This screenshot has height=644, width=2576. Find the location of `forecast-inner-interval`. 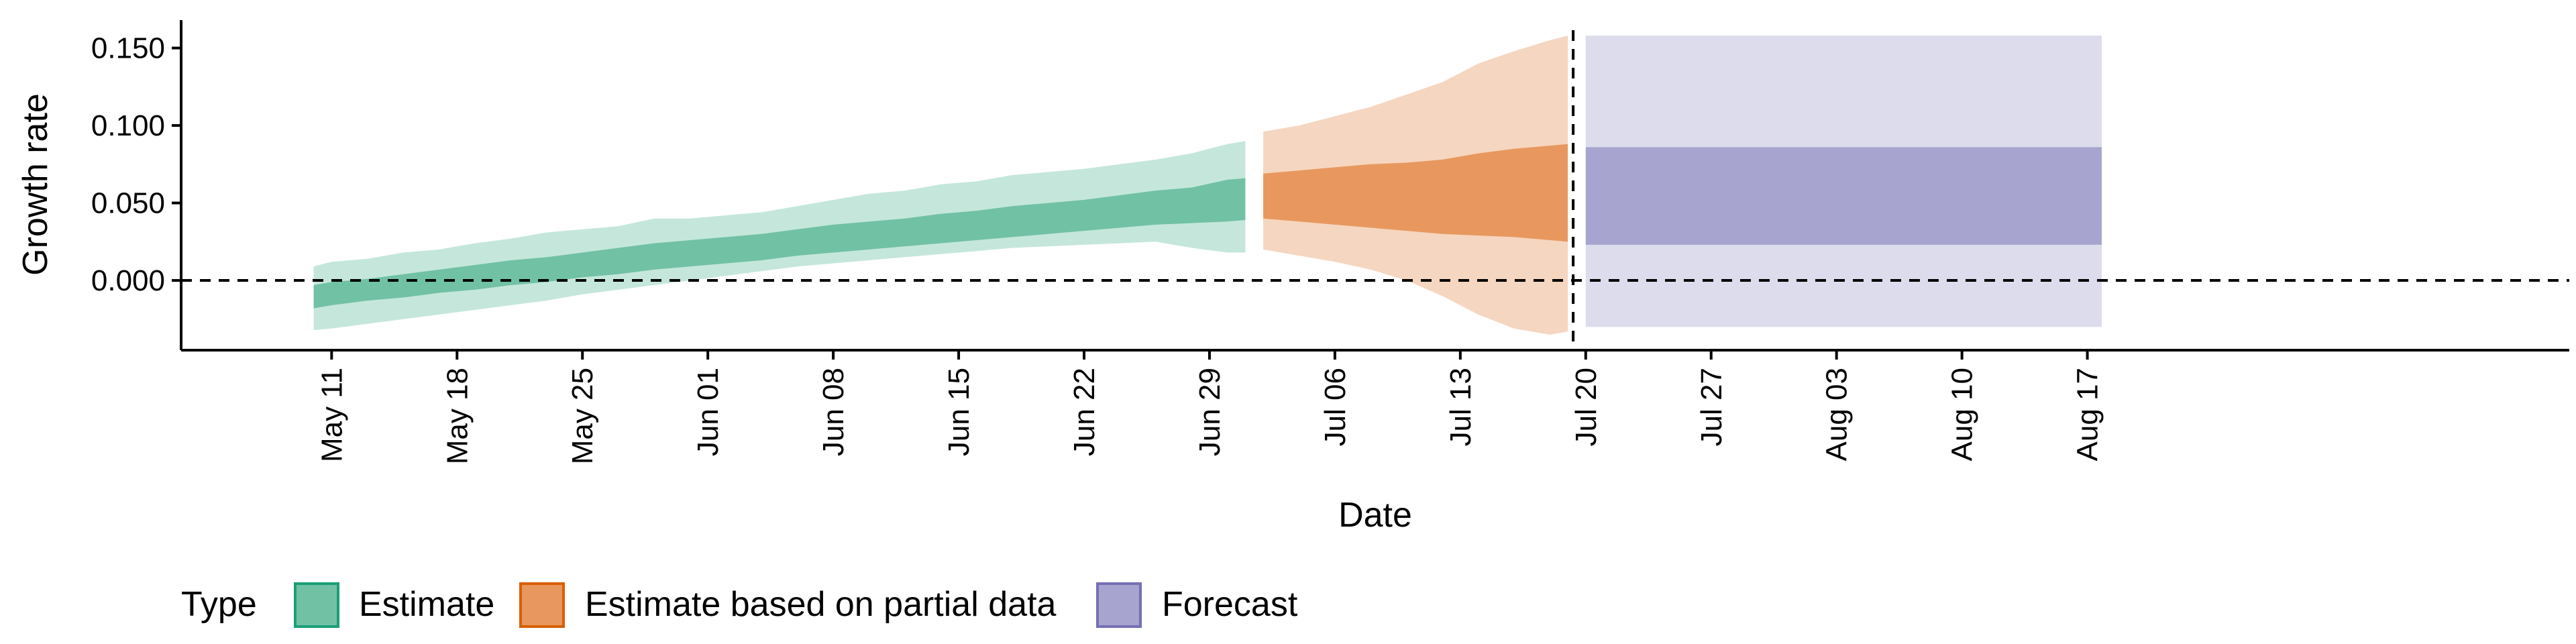

forecast-inner-interval is located at coordinates (1843, 196).